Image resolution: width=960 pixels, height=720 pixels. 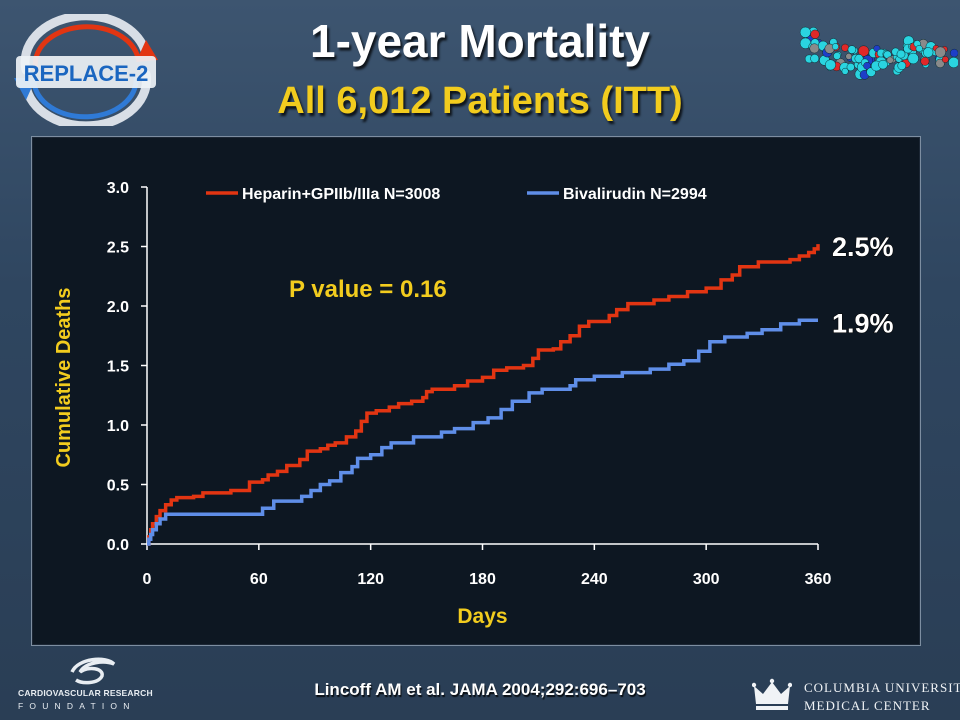 I want to click on chart-labels: P value = 0.16, so click(x=368, y=289).